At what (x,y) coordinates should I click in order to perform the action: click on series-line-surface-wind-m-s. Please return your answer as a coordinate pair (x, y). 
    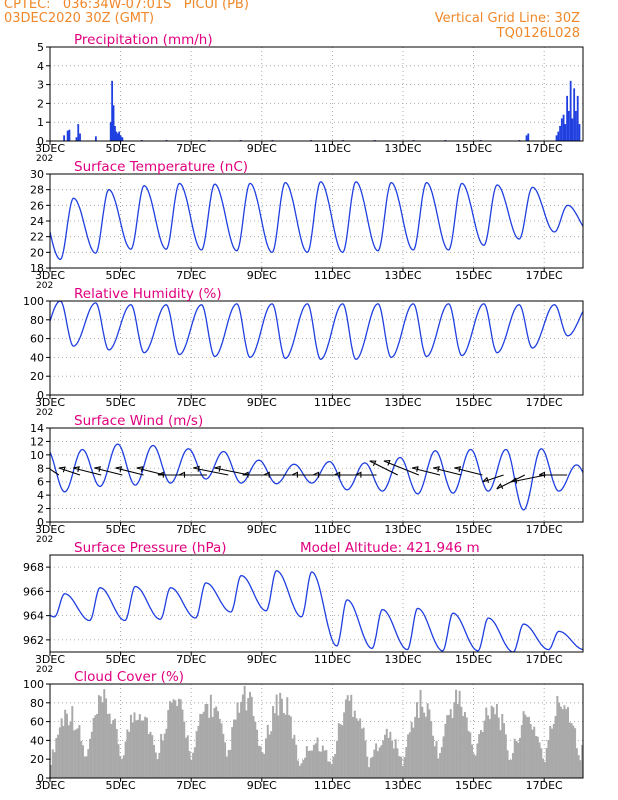
    Looking at the image, I should click on (316, 477).